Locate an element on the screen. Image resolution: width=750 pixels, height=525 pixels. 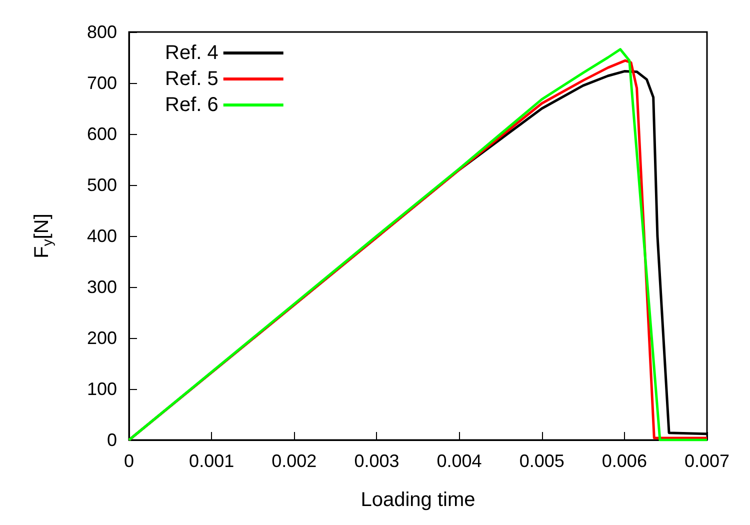
y-tick-label: 500 is located at coordinates (101, 185).